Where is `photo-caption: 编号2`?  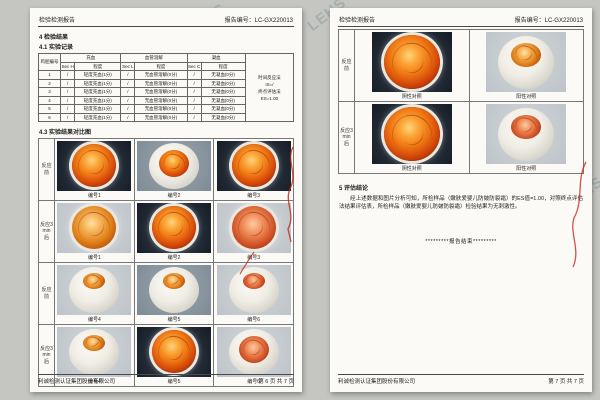
photo-caption: 编号2 is located at coordinates (174, 258).